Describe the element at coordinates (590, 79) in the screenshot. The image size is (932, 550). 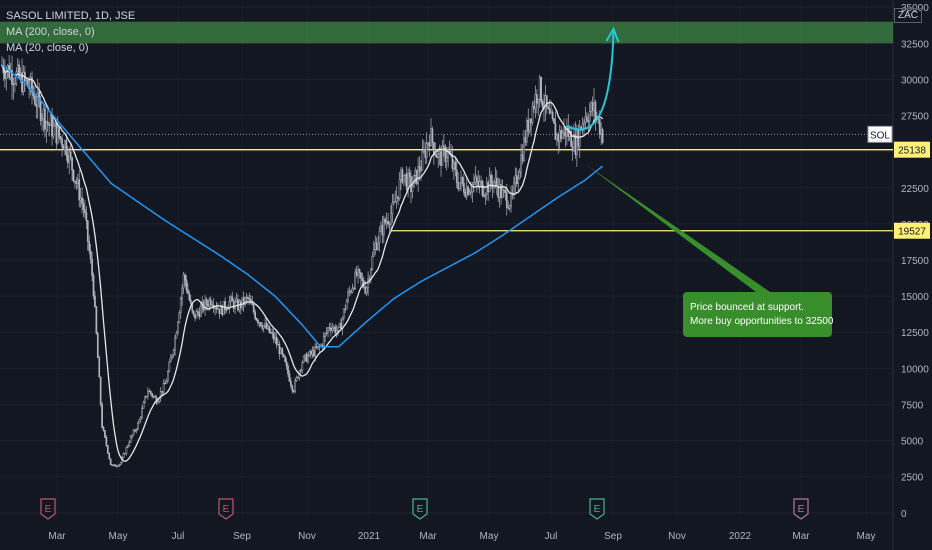
I see `projection-curve` at that location.